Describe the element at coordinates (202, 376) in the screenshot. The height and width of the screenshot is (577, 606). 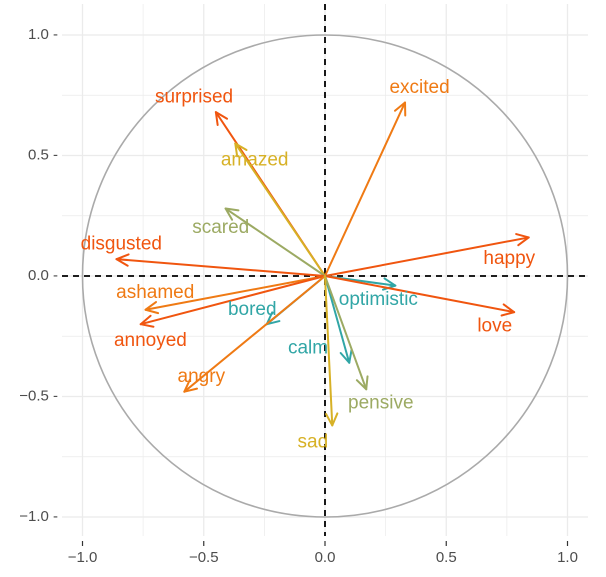
I see `vector-label-angry: angry` at that location.